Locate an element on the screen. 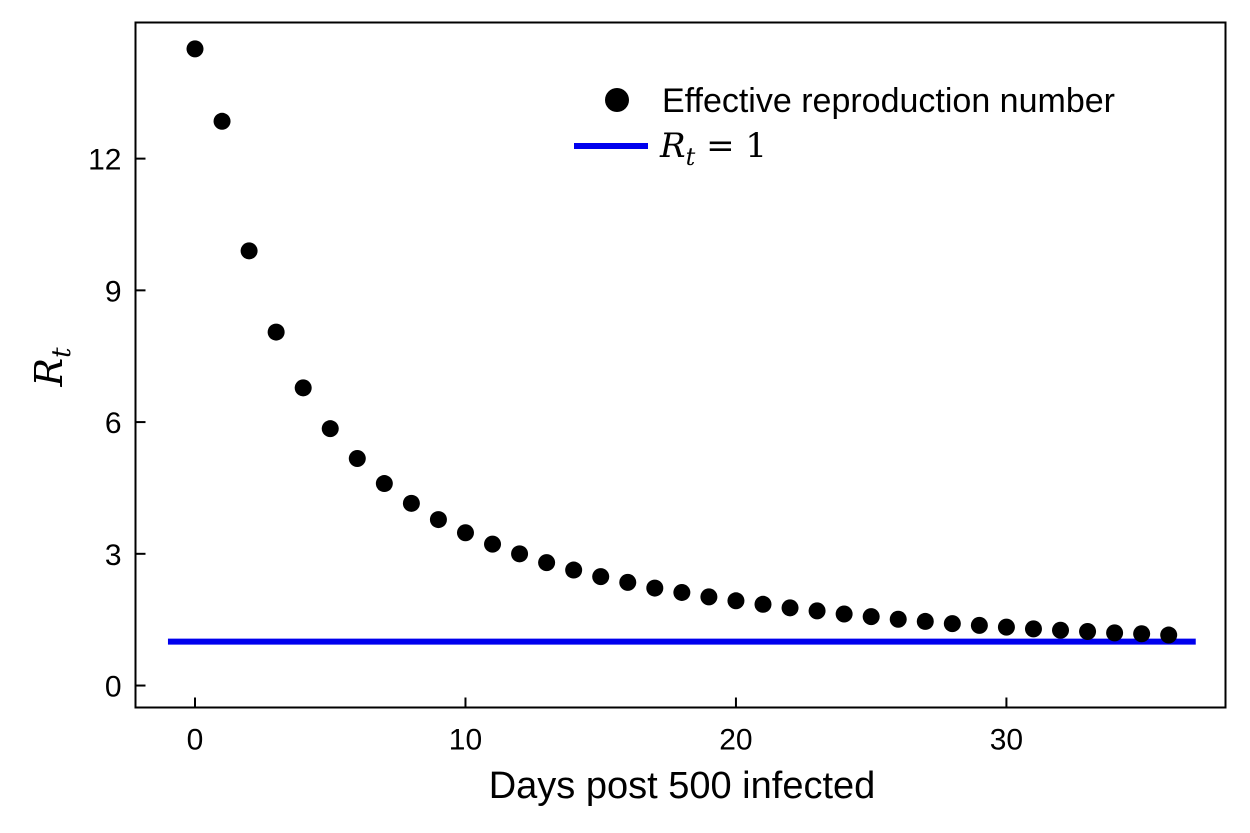 The width and height of the screenshot is (1250, 833). svg-text: Rt is located at coordinates (52, 367).